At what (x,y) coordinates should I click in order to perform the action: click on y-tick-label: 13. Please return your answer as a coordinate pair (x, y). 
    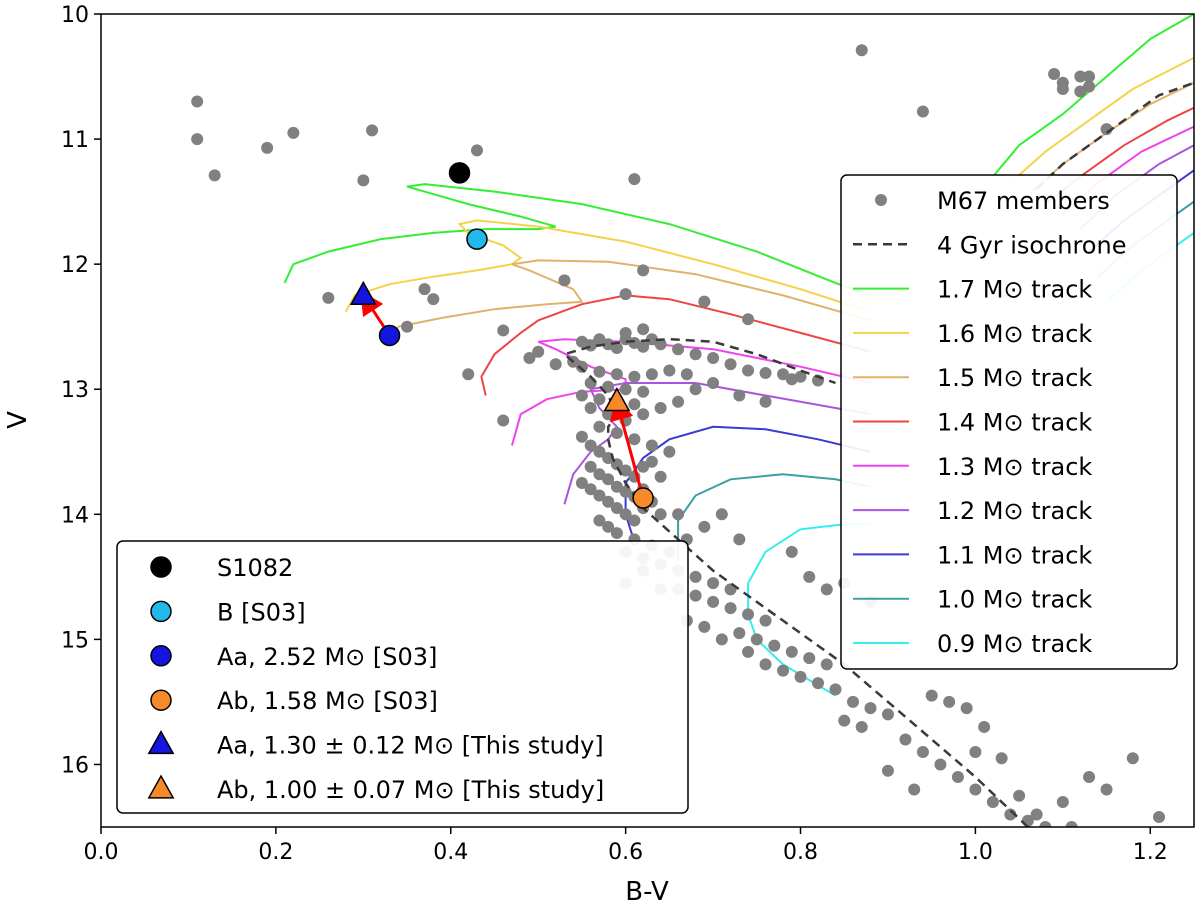
    Looking at the image, I should click on (75, 390).